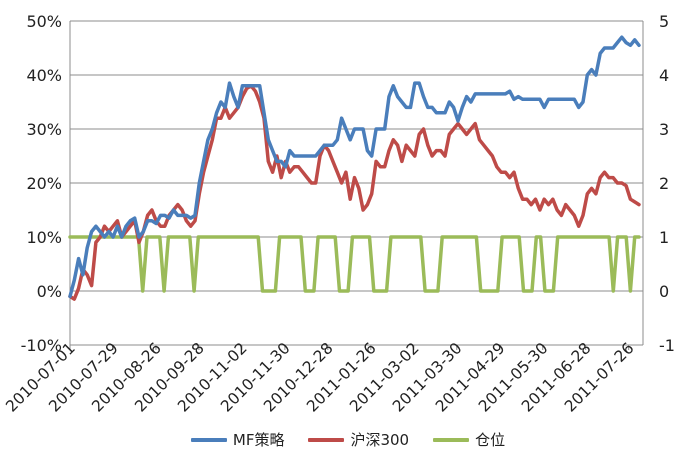  What do you see at coordinates (490, 440) in the screenshot?
I see `legend-label-position: 仓位` at bounding box center [490, 440].